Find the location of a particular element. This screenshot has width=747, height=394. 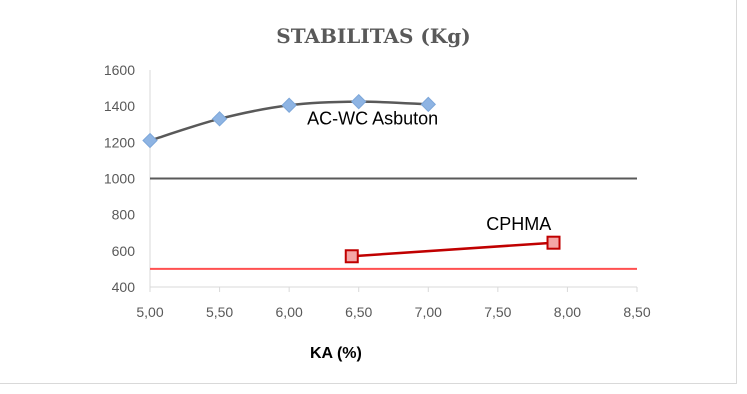

x-tick-label: 6,50 is located at coordinates (358, 312).